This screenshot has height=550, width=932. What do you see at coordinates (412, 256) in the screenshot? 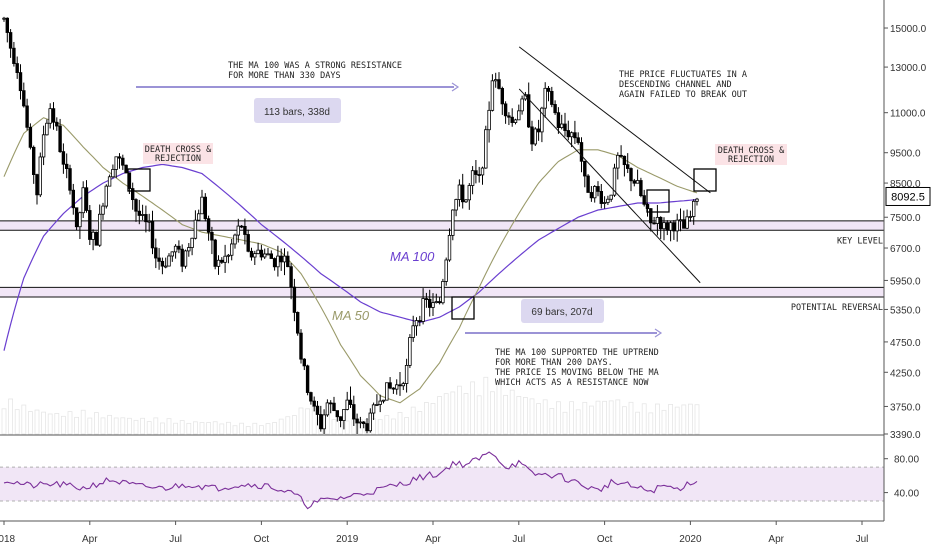
I see `ma100-label: MA 100` at bounding box center [412, 256].